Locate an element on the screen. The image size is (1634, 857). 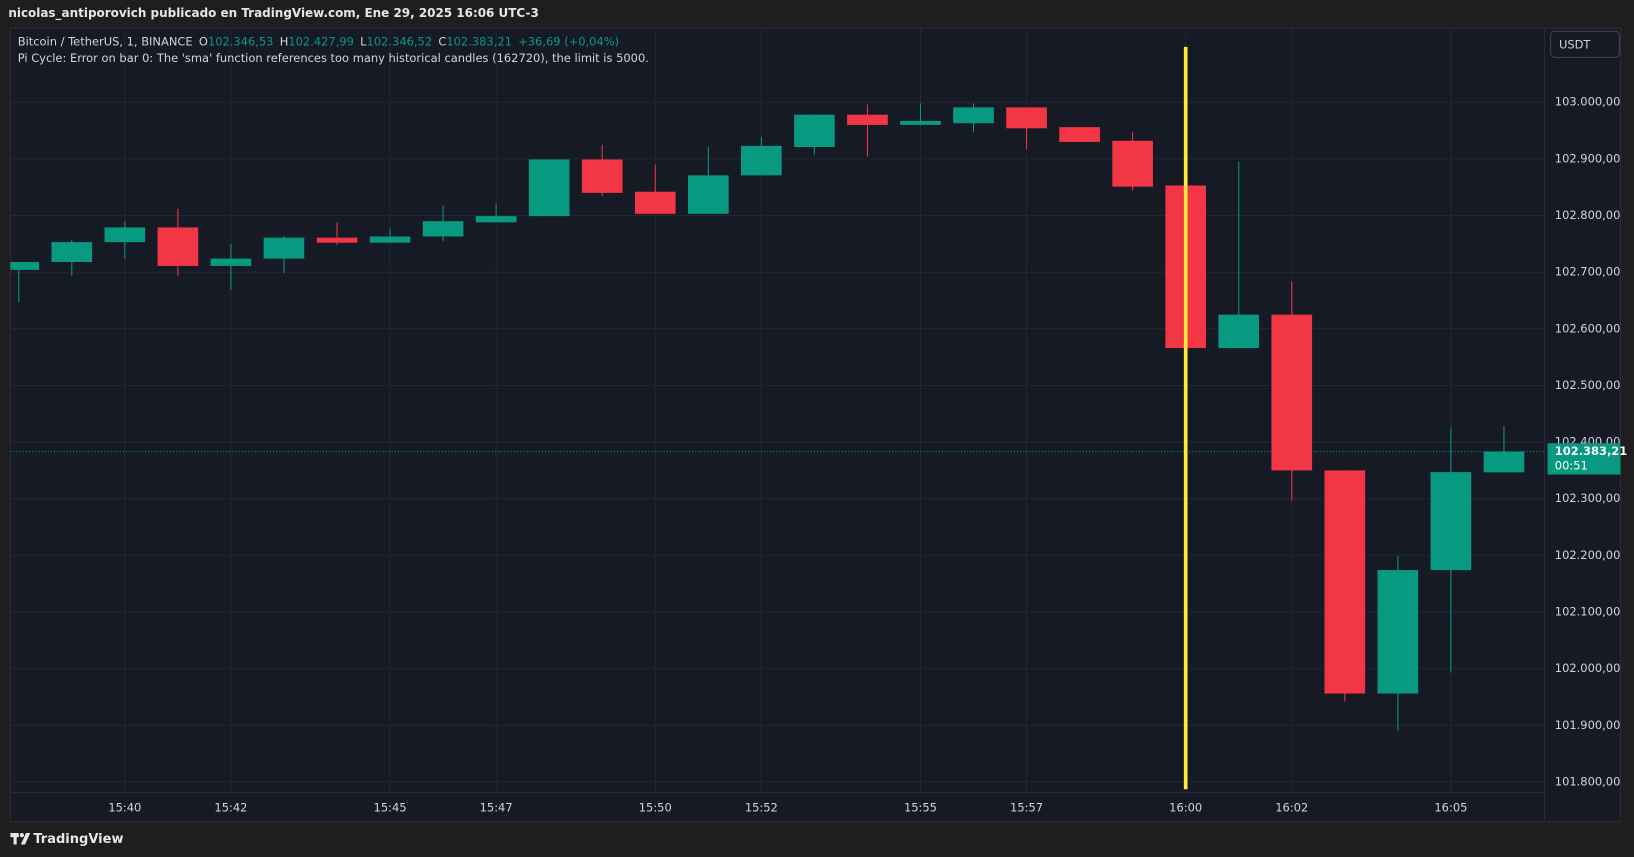
y-tick-label: 102.800,00 is located at coordinates (1588, 215).